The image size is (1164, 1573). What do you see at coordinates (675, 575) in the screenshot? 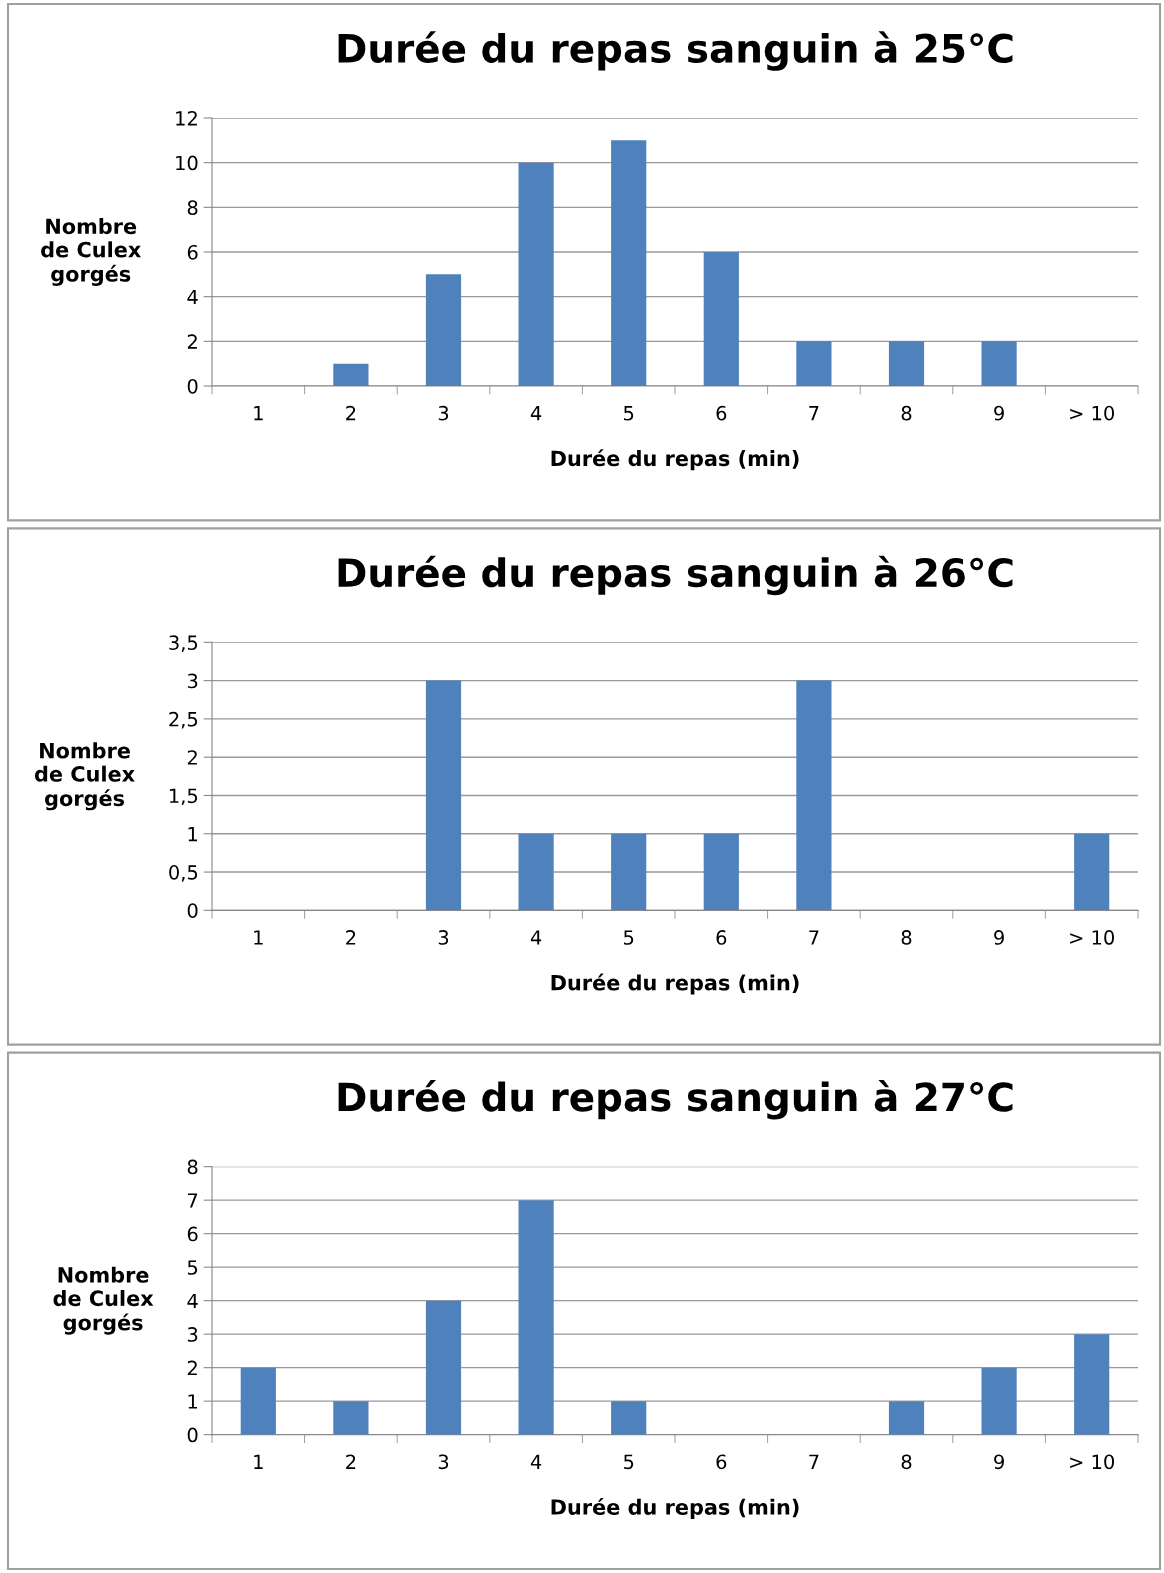
I see `chart-title: Durée du repas sanguin à 26°C` at bounding box center [675, 575].